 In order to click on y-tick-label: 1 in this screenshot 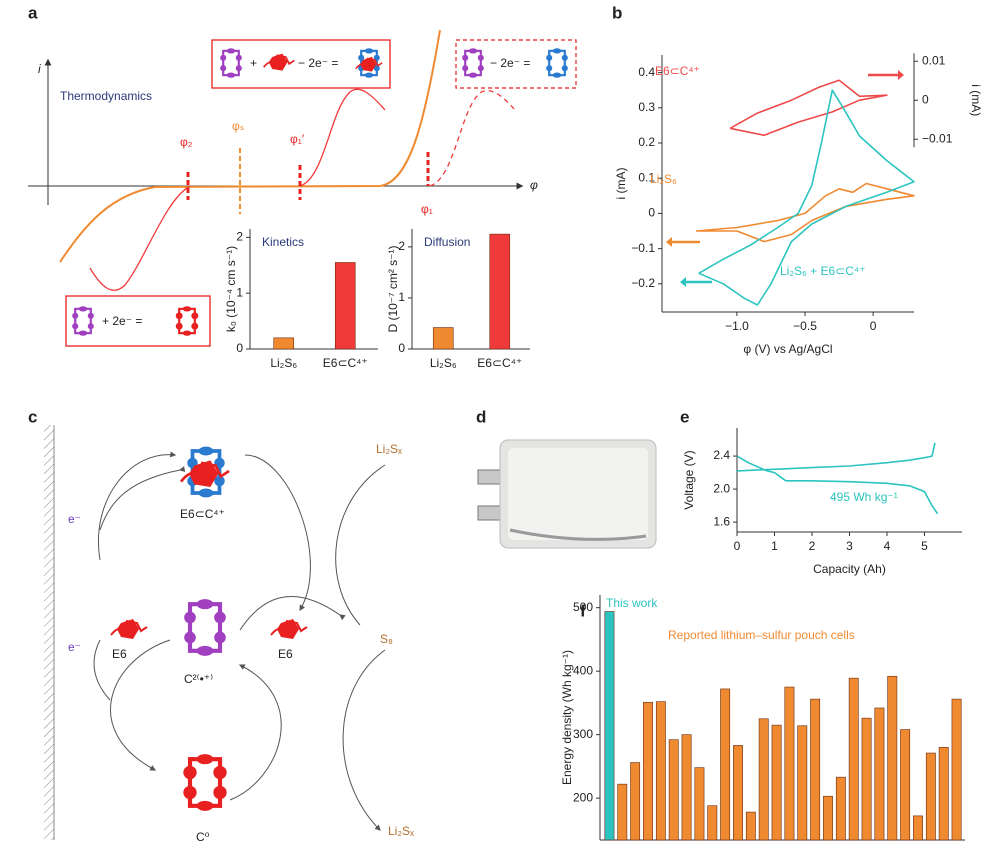, I will do `click(401, 297)`.